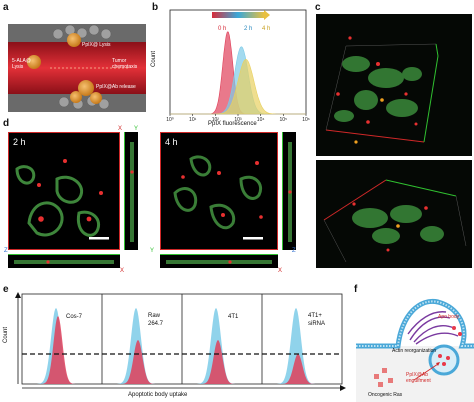  I want to click on ppix-histogram-chart: 10⁰ 10¹ 10² 10³ 10⁴ 10⁵ 10⁶, so click(238, 66).